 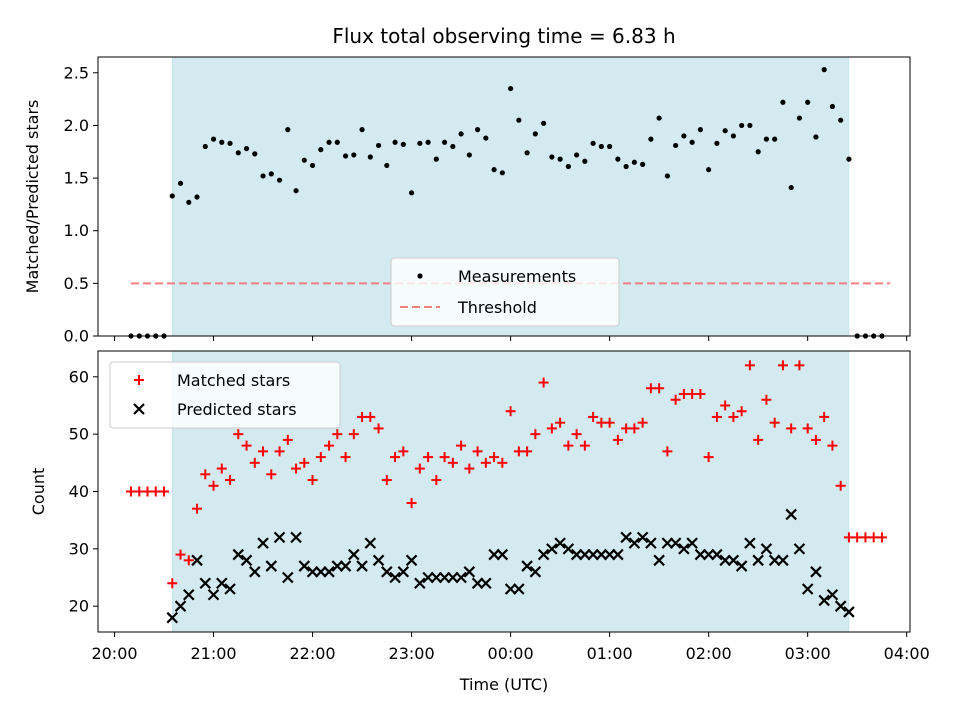 What do you see at coordinates (139, 409) in the screenshot?
I see `legend-x-marker` at bounding box center [139, 409].